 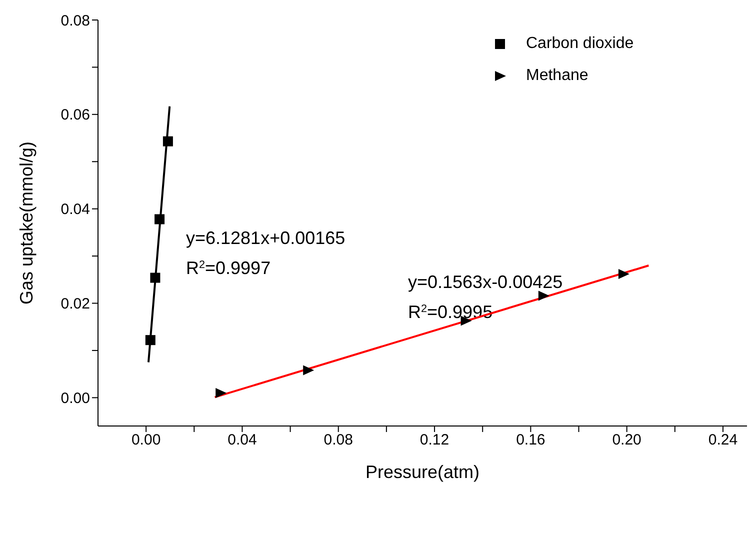 I want to click on y-tick-label: 0.00, so click(x=75, y=398).